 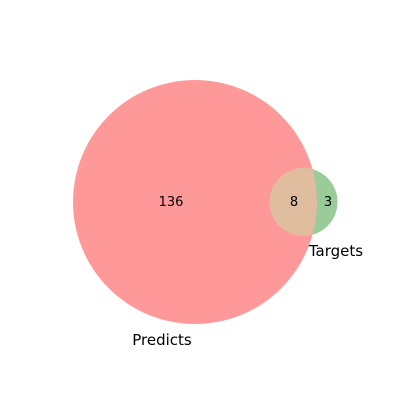 I want to click on targets-set-label: Targets, so click(x=335, y=251).